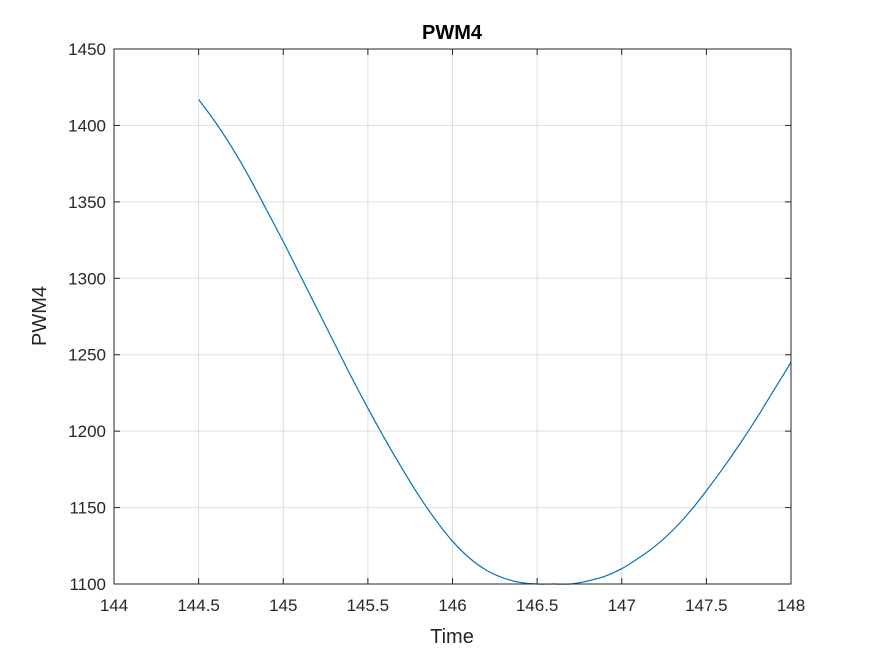  Describe the element at coordinates (87, 125) in the screenshot. I see `y-tick-label: 1400` at that location.